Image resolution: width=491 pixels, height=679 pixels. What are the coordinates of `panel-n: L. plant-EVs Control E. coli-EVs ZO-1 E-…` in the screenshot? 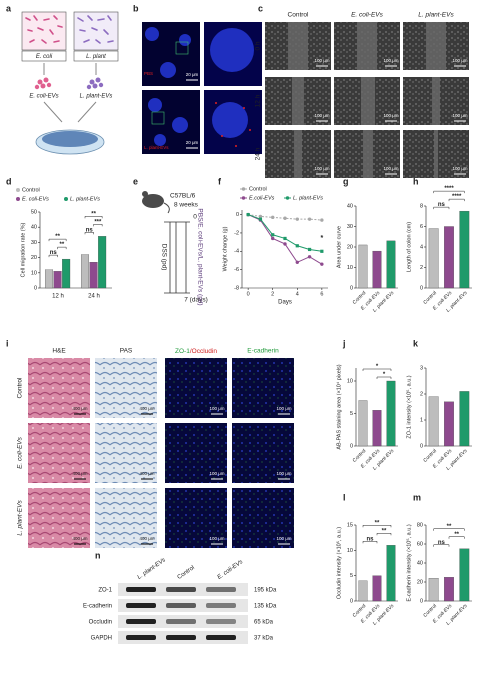 It's located at (180, 600).